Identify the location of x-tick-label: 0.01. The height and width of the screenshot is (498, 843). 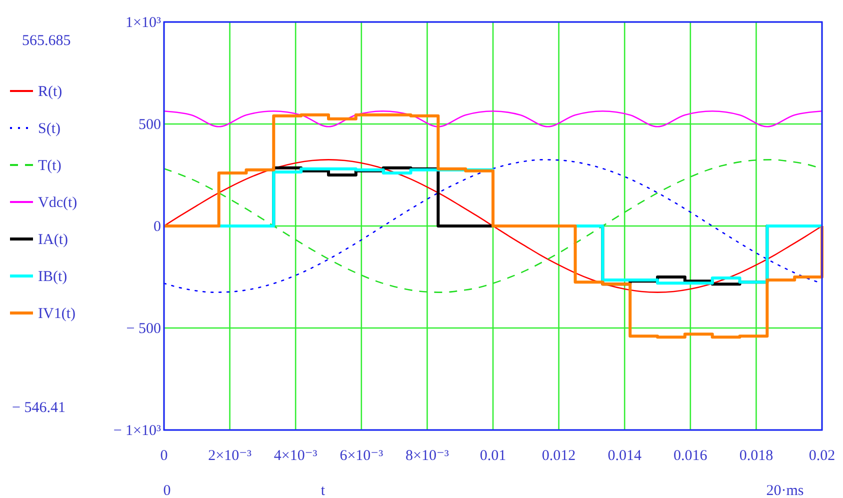
(493, 456).